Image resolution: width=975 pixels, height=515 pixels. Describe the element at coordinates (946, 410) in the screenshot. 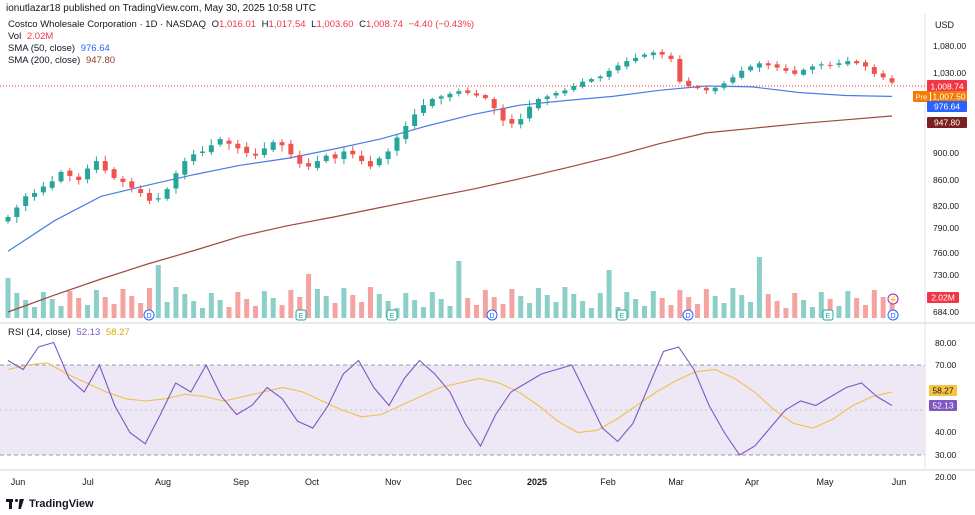

I see `rsi-ticks: 80.00 70.00 40.00 30.00 20.00` at that location.